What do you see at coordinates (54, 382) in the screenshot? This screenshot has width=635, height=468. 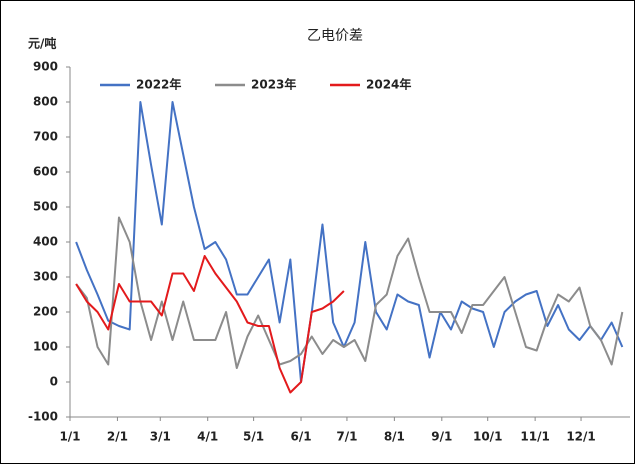 I see `y-tick-label: 0` at bounding box center [54, 382].